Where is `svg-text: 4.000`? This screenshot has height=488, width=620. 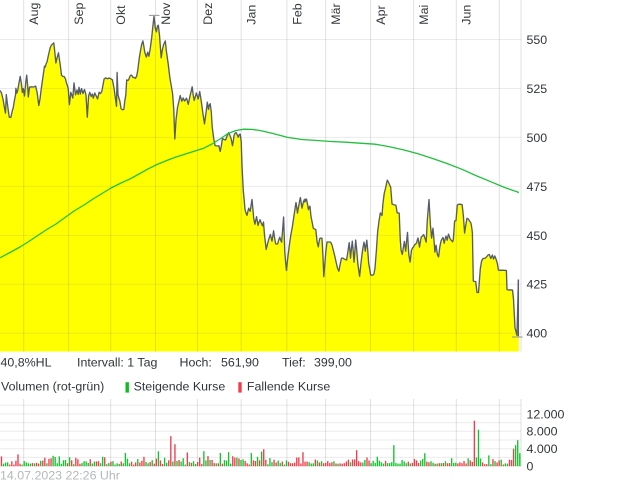 svg-text: 4.000 is located at coordinates (542, 449).